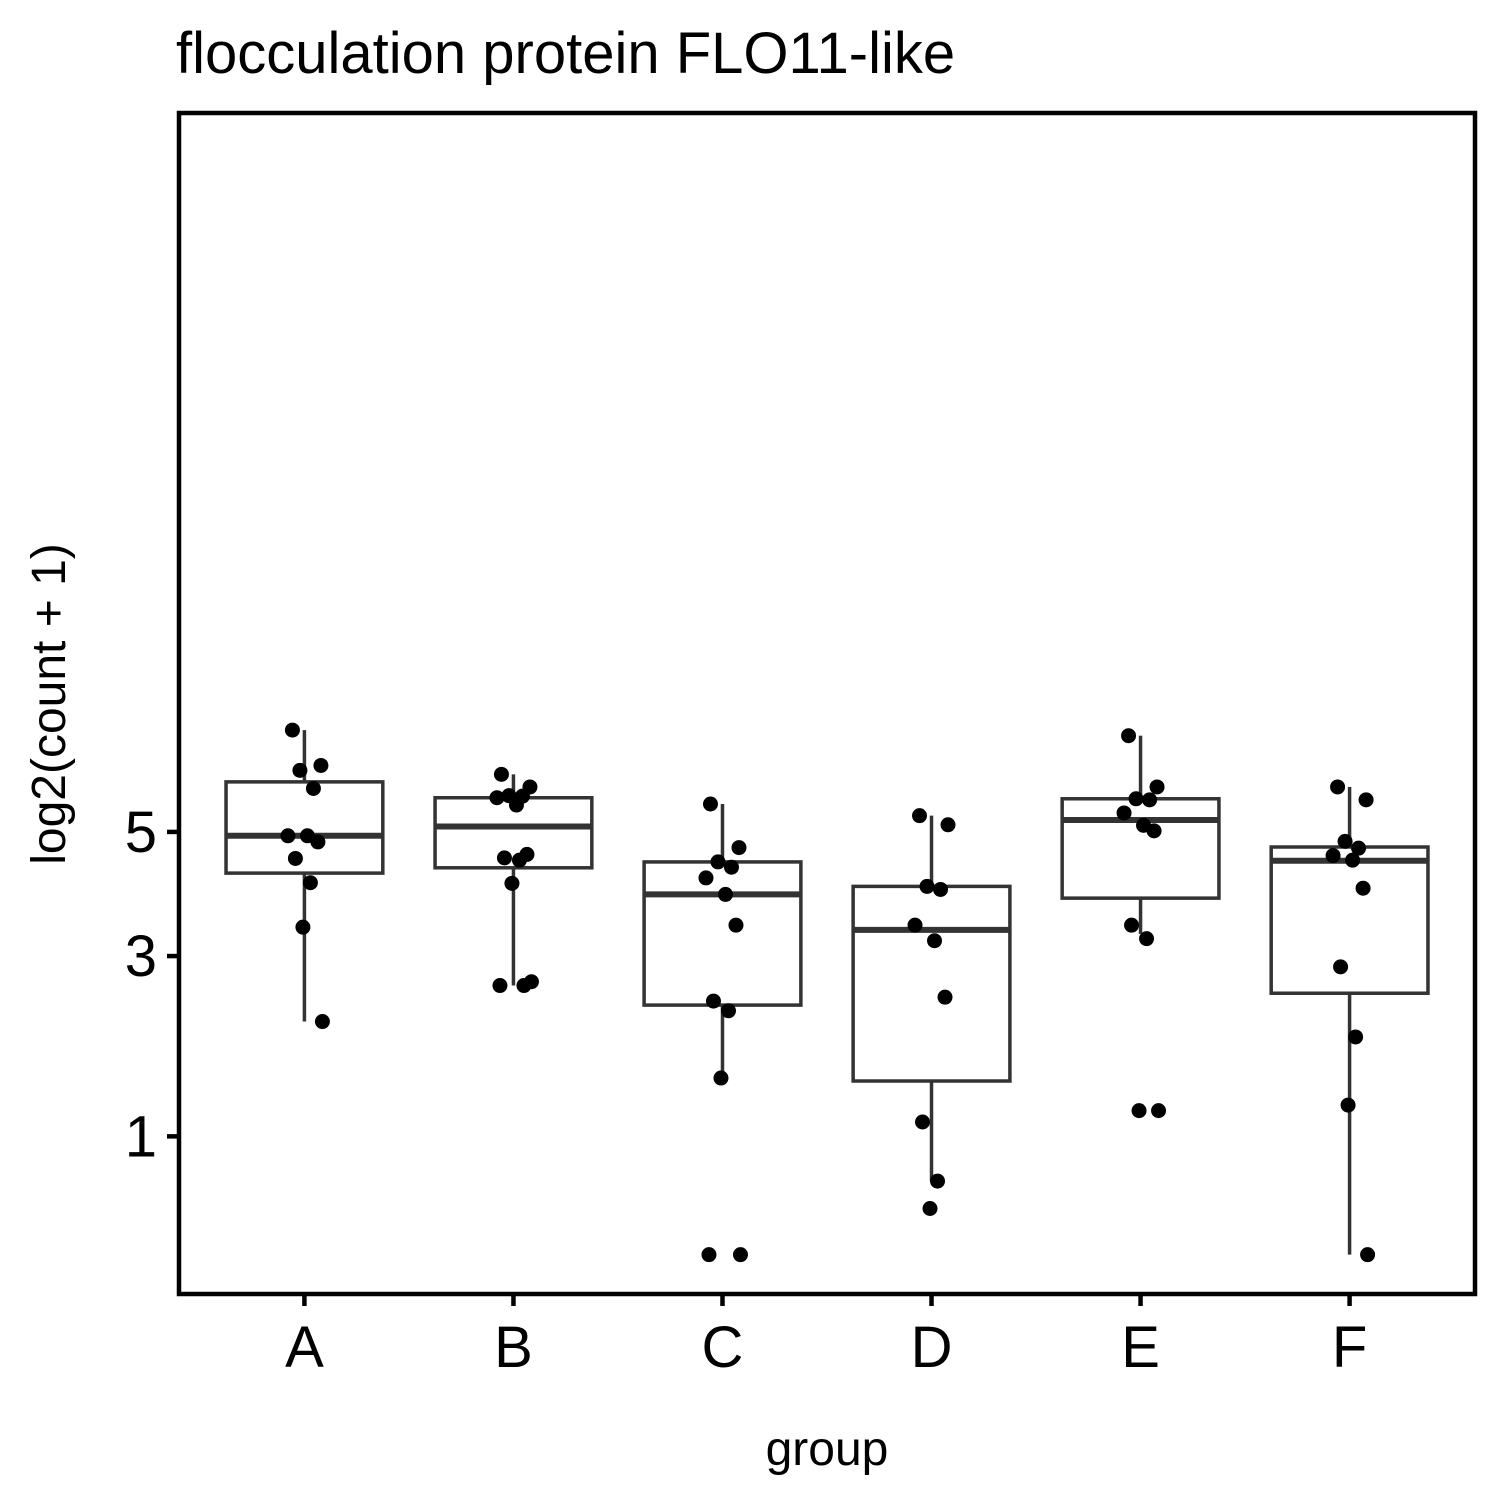  What do you see at coordinates (141, 832) in the screenshot?
I see `y-tick-label: 5` at bounding box center [141, 832].